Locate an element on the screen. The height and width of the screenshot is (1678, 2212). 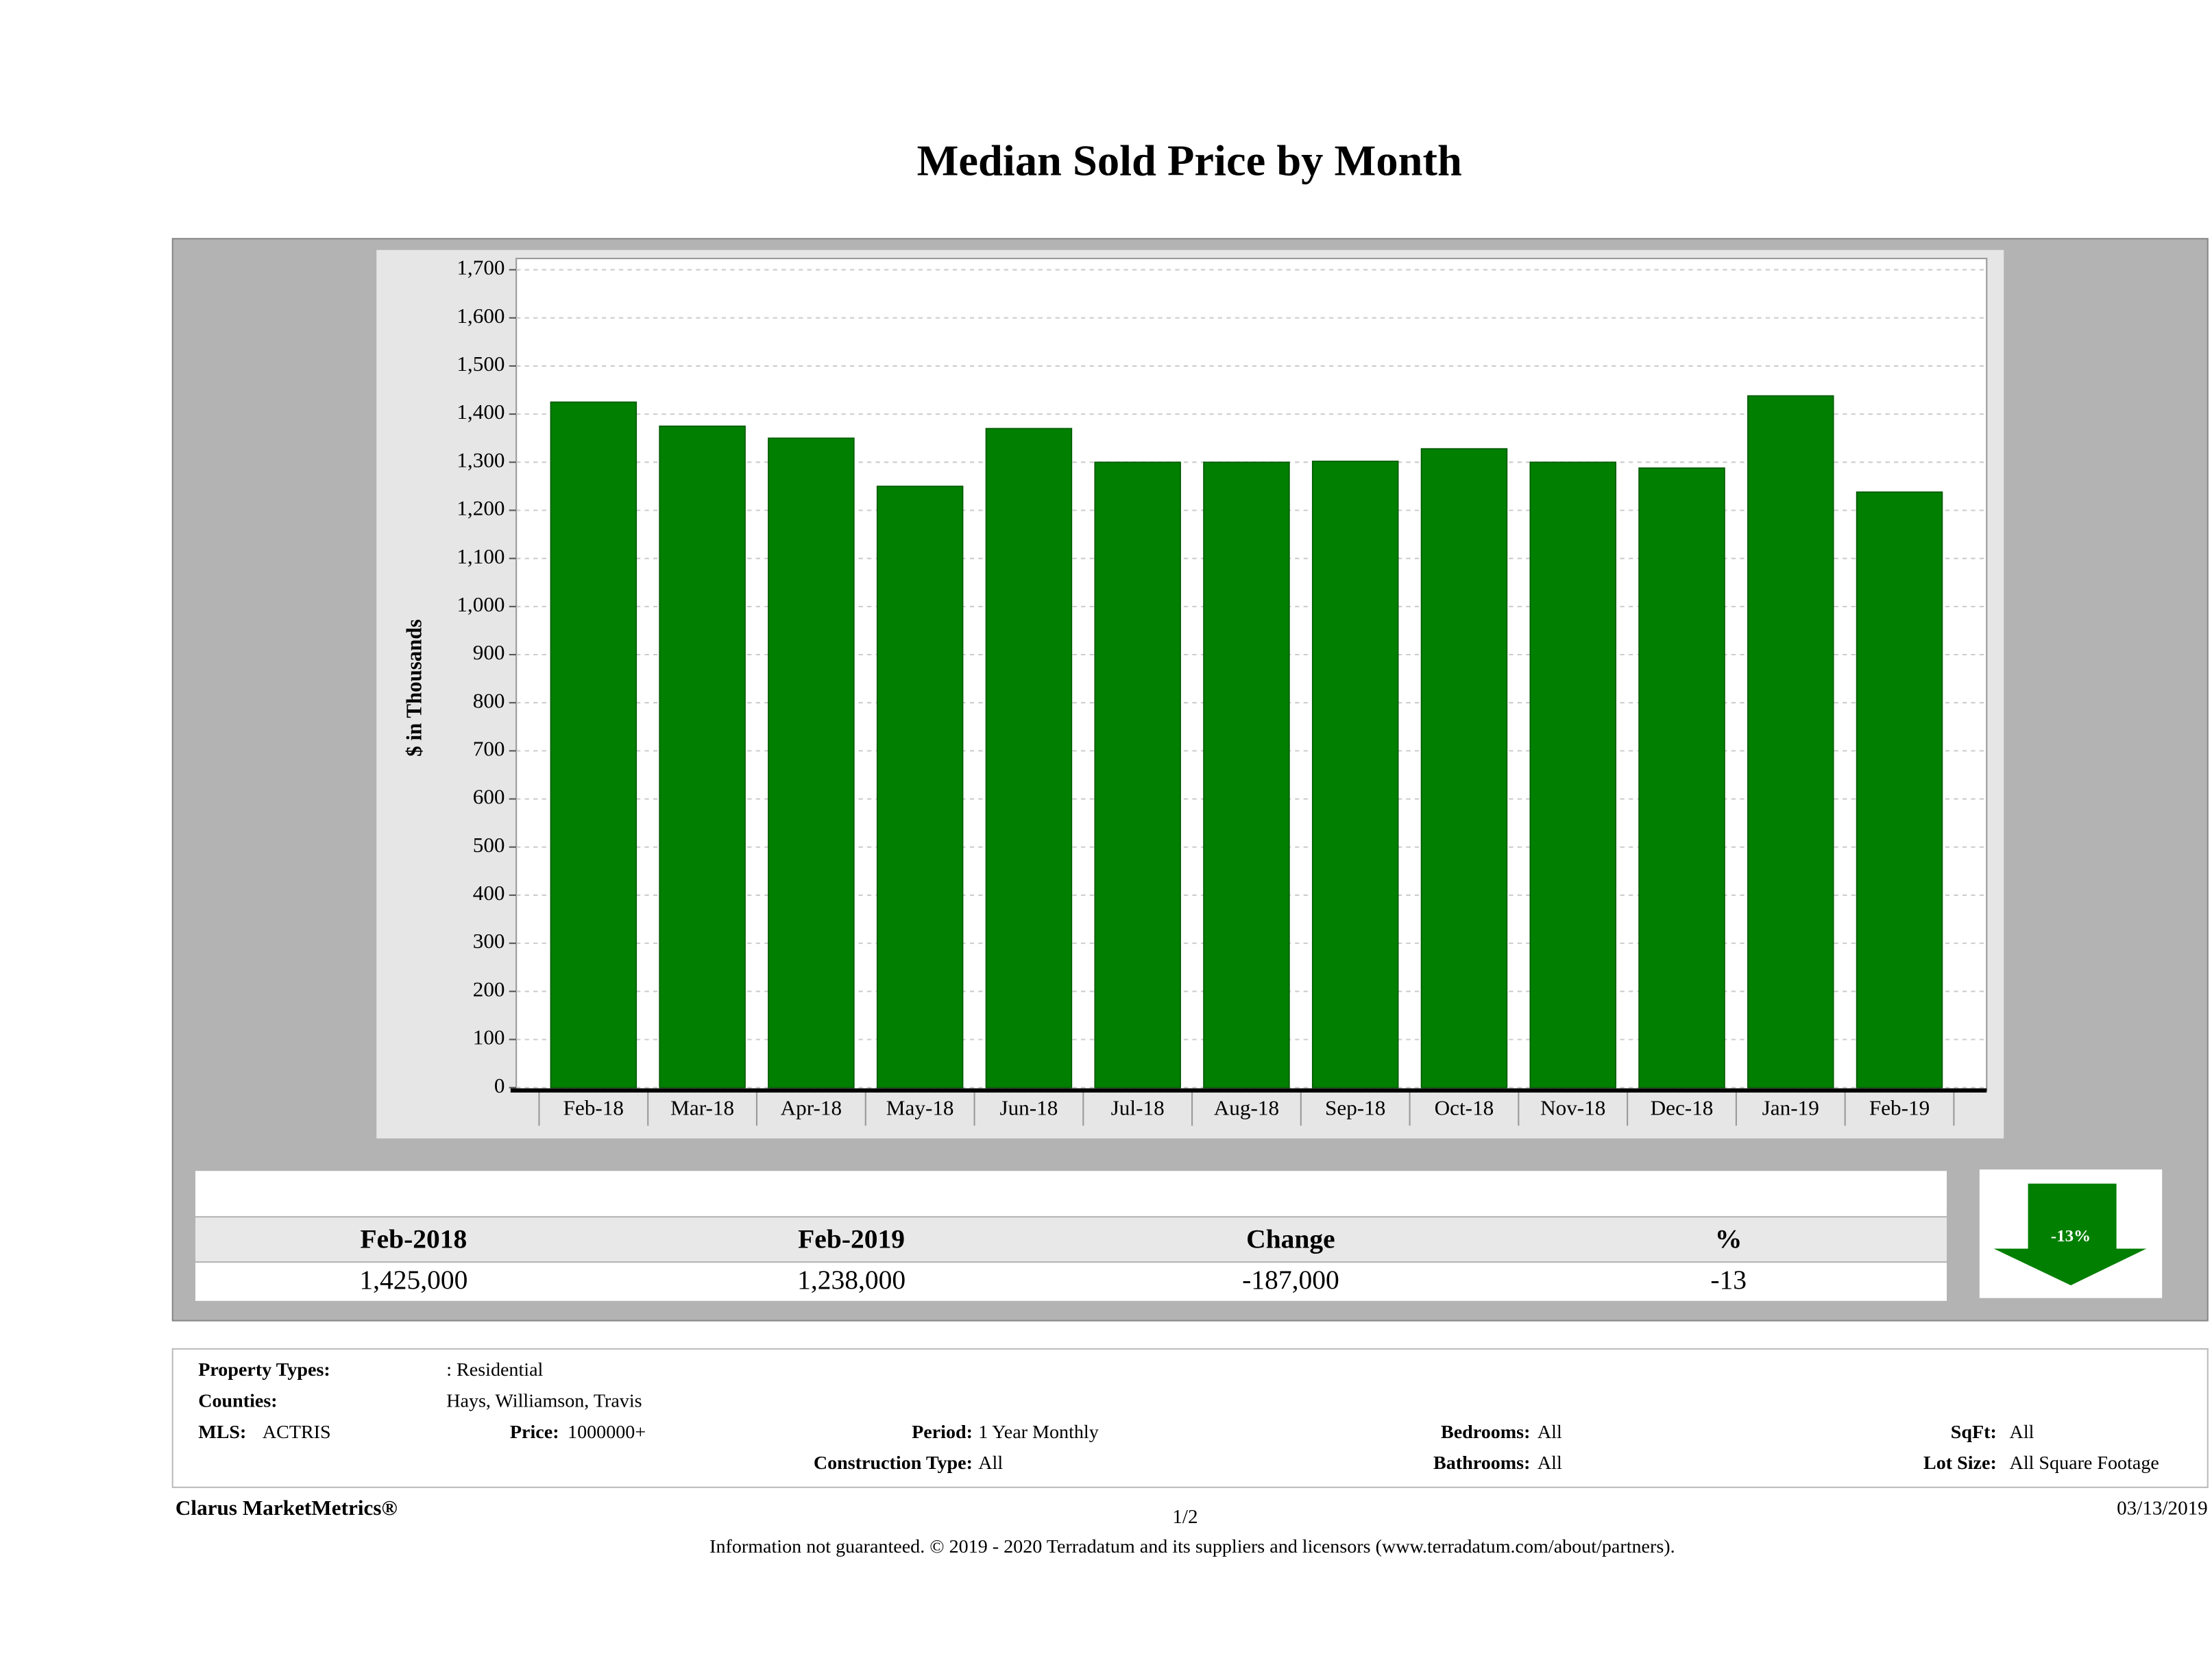
x-tick-label: Apr-18 is located at coordinates (811, 1108).